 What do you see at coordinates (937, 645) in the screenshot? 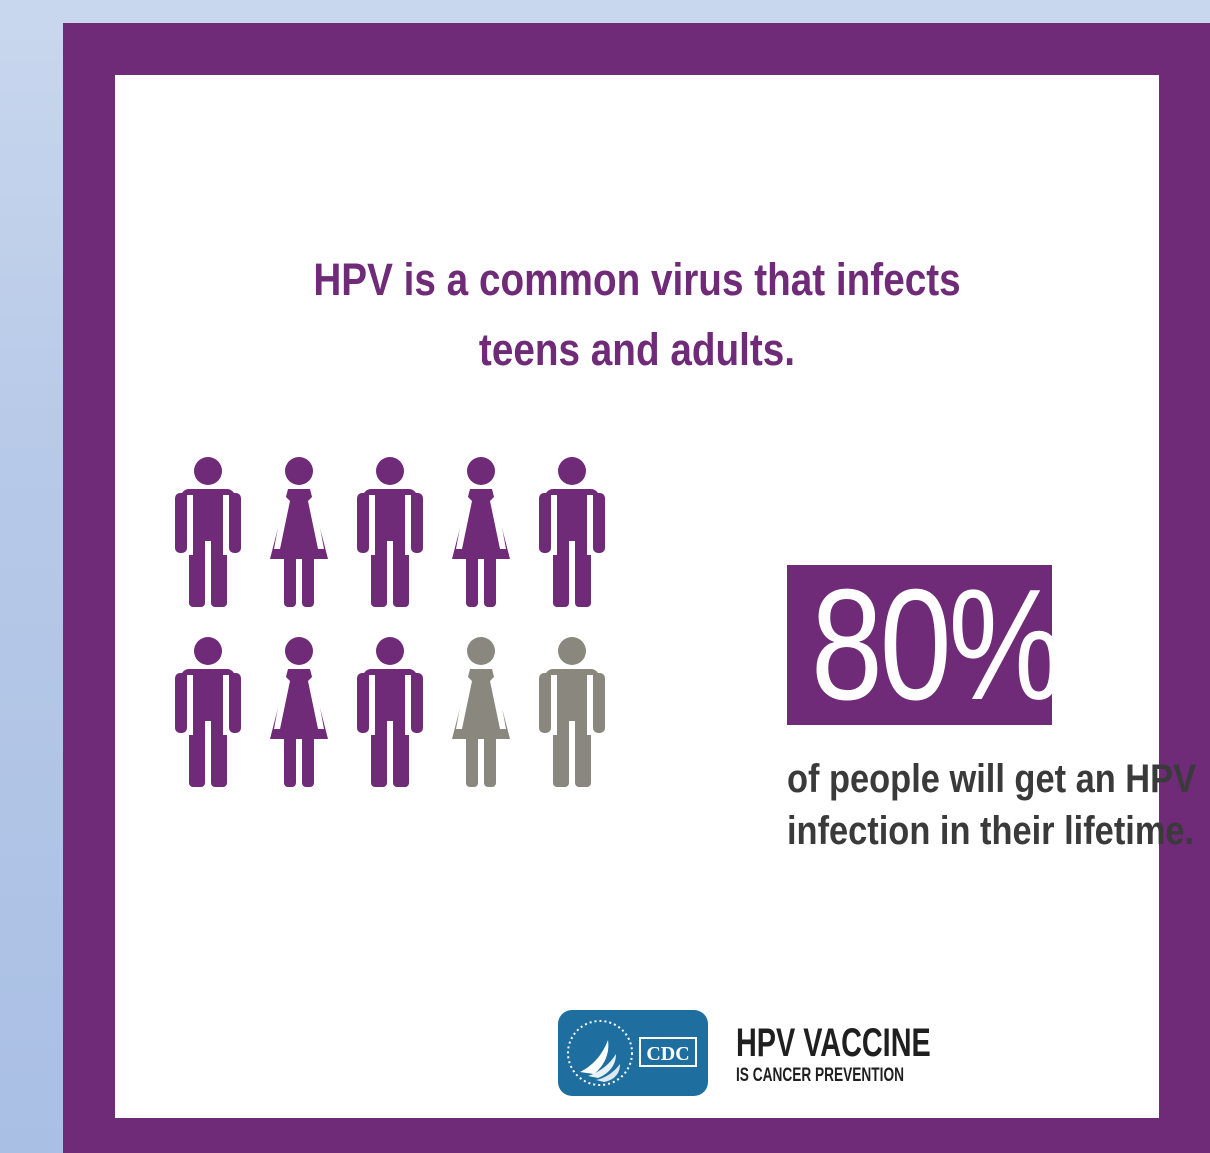
I see `stat-value: 80%` at bounding box center [937, 645].